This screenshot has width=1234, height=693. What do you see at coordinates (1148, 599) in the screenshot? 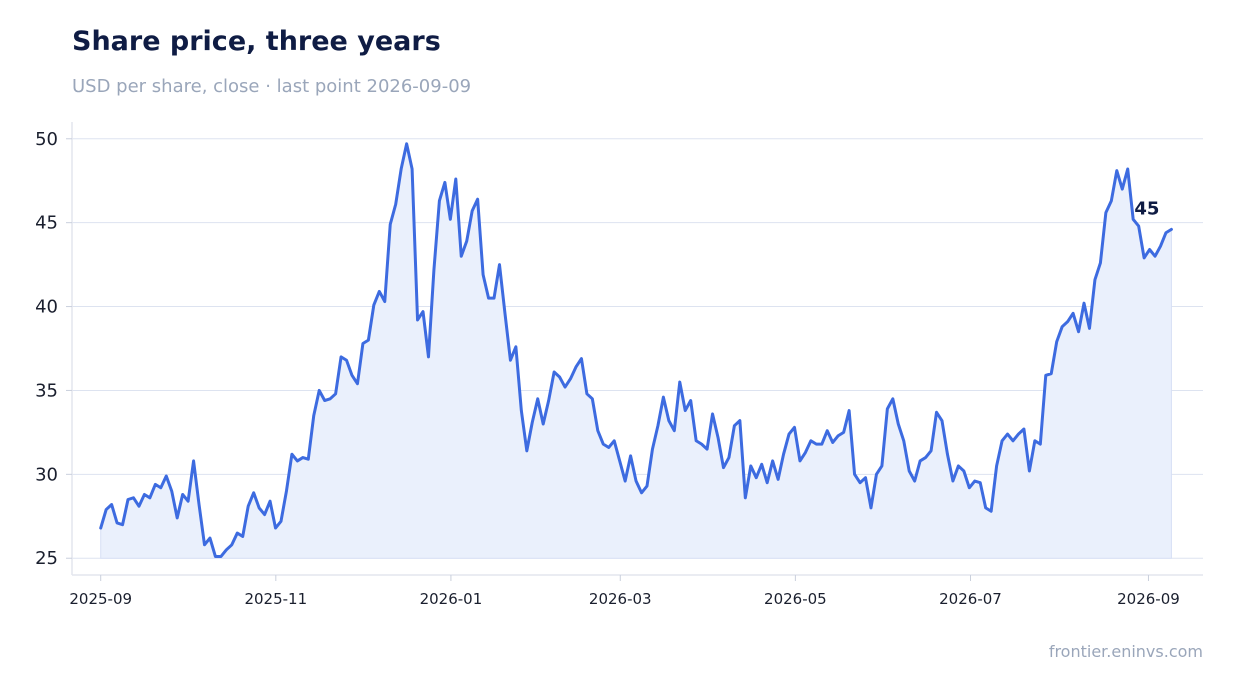
I see `x-tick-label: 2026-09` at bounding box center [1148, 599].